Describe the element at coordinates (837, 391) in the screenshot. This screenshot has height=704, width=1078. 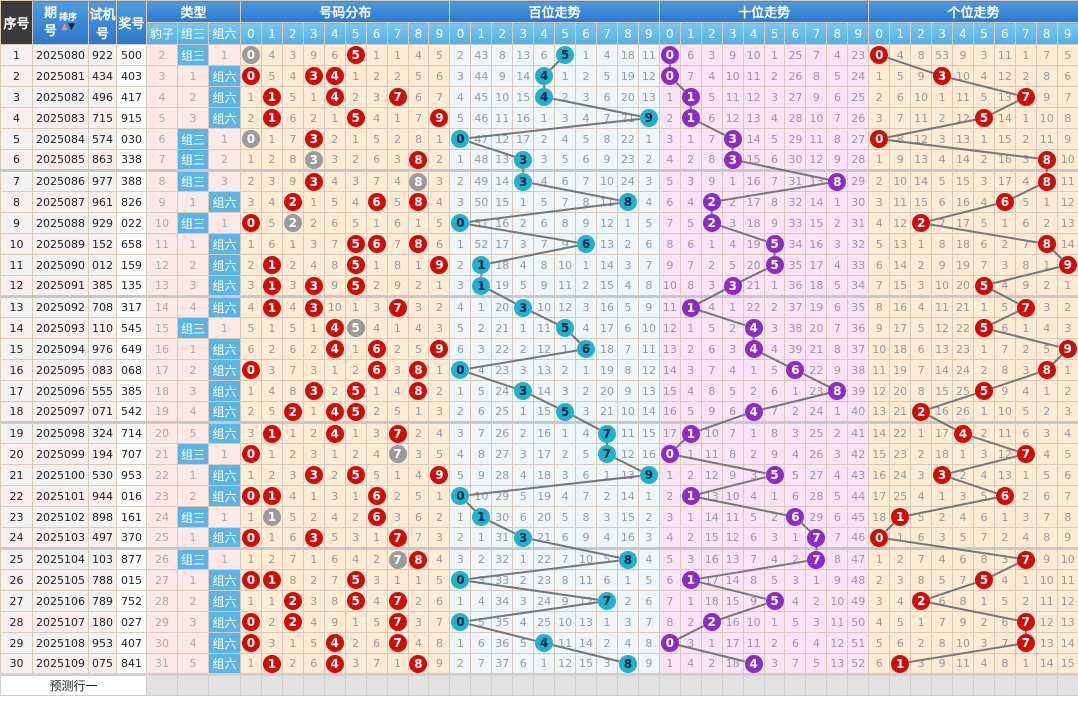
I see `tens-cell: 8` at that location.